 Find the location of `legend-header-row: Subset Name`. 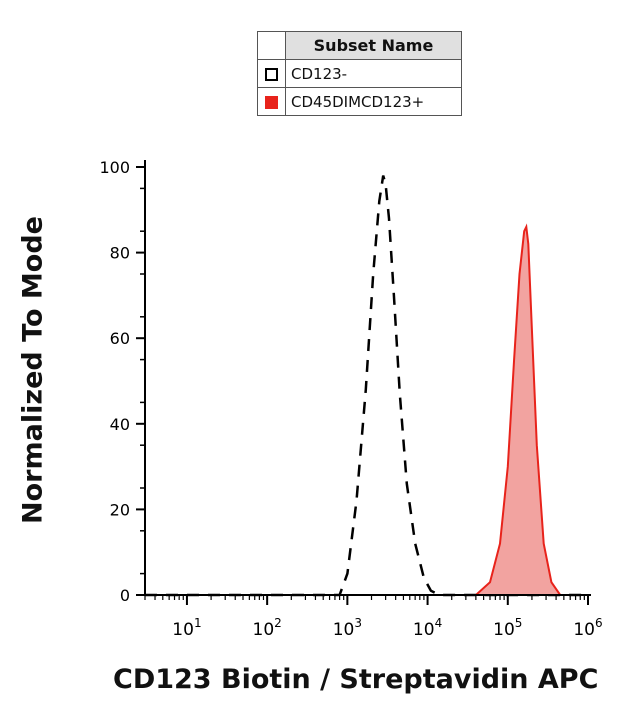

legend-header-row: Subset Name is located at coordinates (359, 45).